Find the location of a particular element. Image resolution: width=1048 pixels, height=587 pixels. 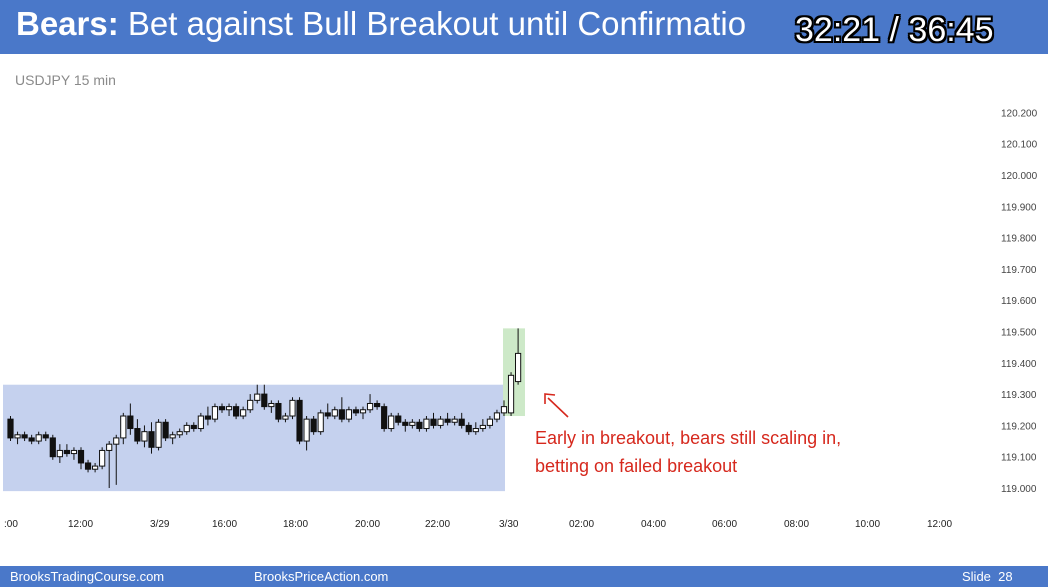

footer-site-link-secondary: BrooksPriceAction.com is located at coordinates (321, 576).